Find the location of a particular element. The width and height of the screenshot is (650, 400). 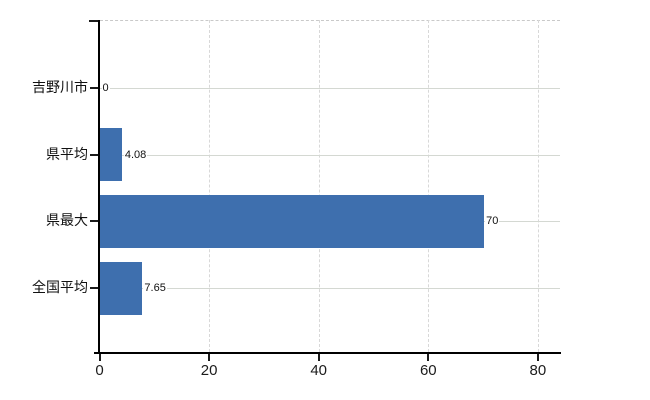

x-axis-line is located at coordinates (327, 353).